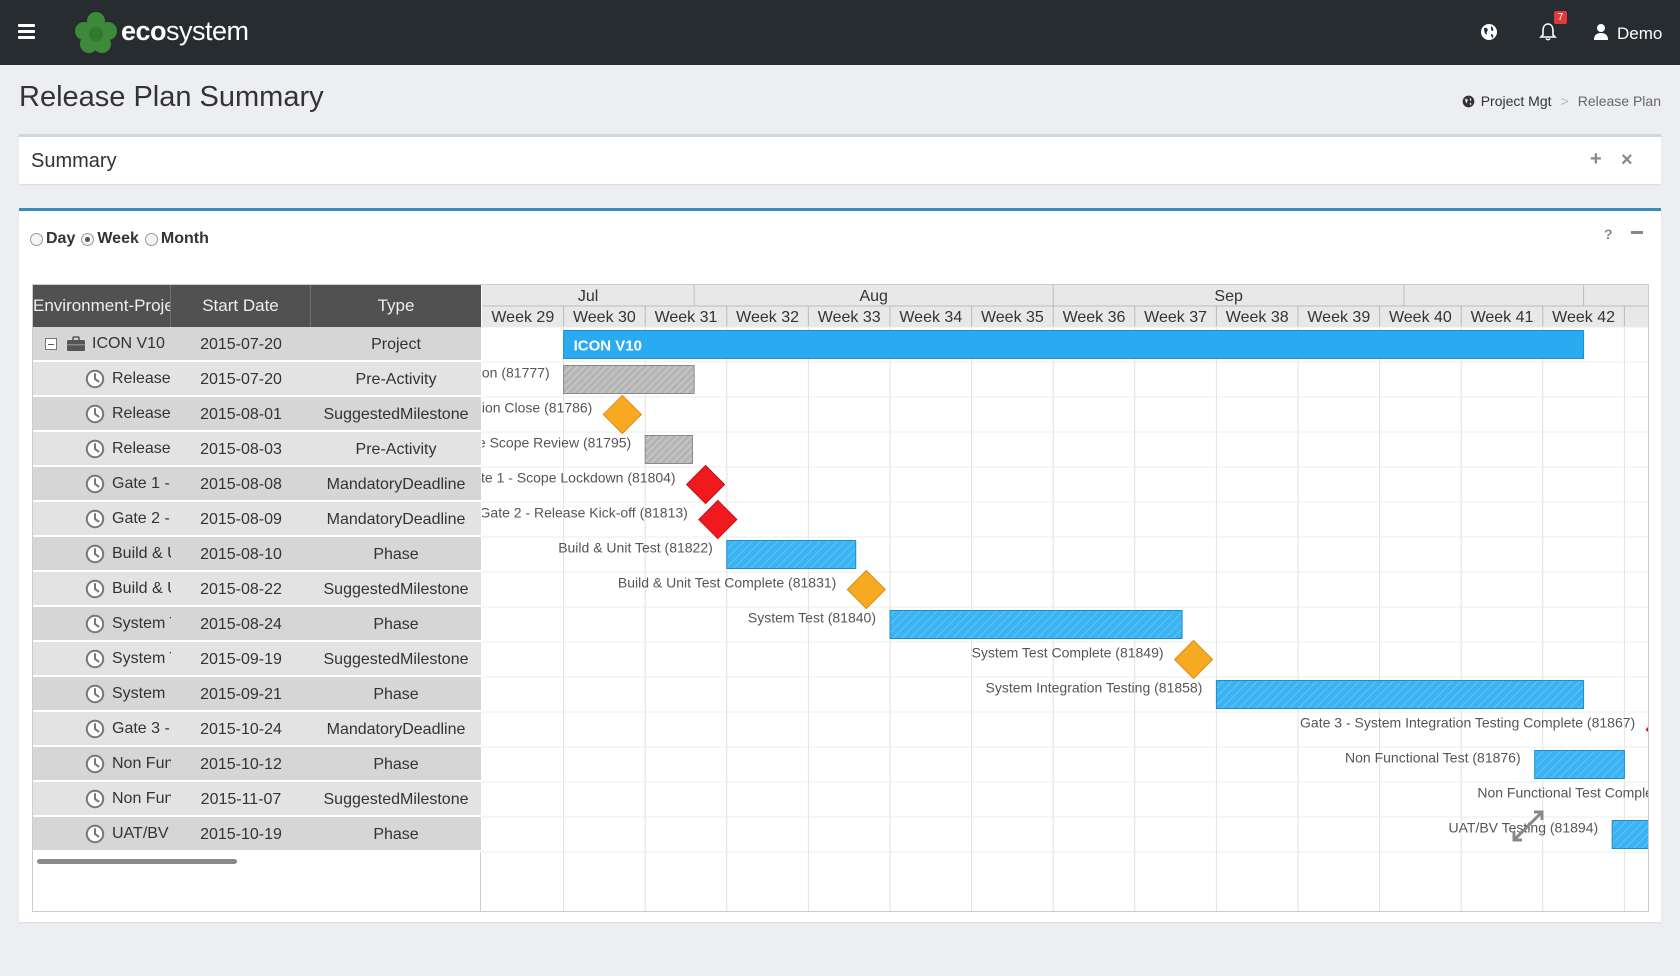 The width and height of the screenshot is (1680, 976). What do you see at coordinates (241, 659) in the screenshot?
I see `cell-start-date: 2015-09-19` at bounding box center [241, 659].